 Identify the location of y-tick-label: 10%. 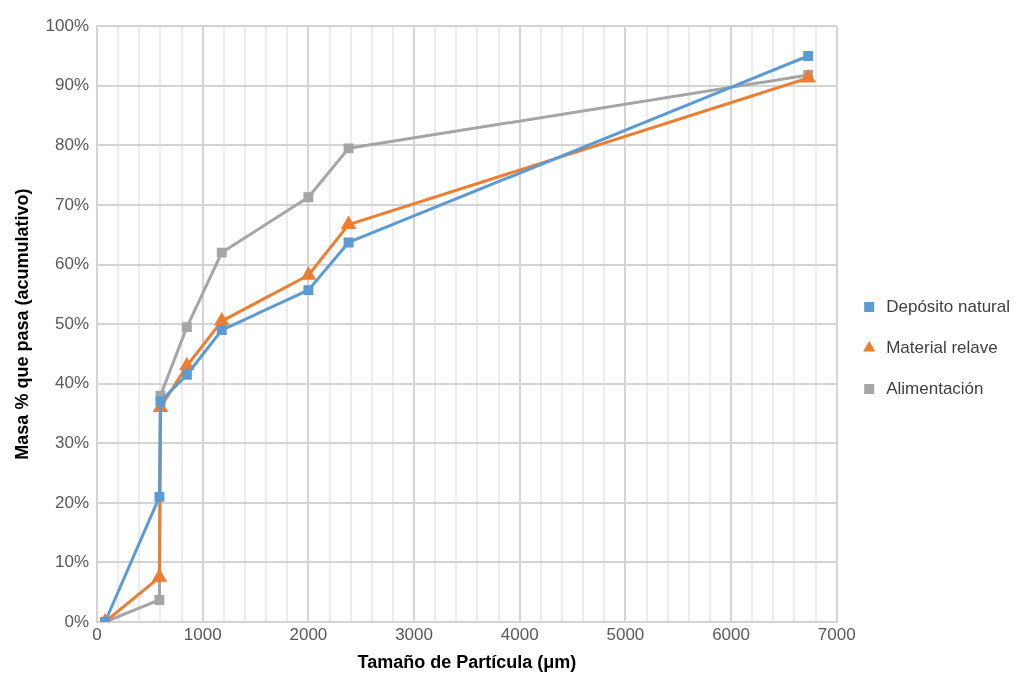
(72, 562).